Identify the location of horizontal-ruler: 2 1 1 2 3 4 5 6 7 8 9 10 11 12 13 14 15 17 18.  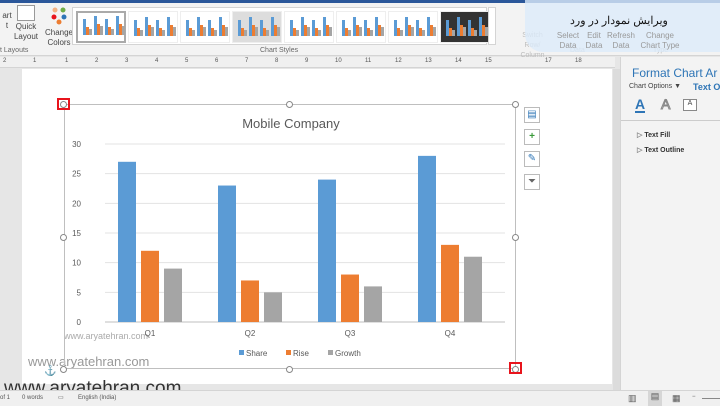
(307, 62).